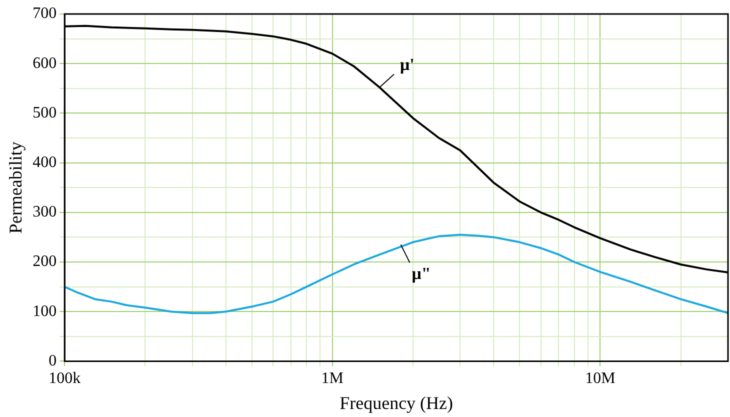  I want to click on x-tick-label: 100k, so click(64, 379).